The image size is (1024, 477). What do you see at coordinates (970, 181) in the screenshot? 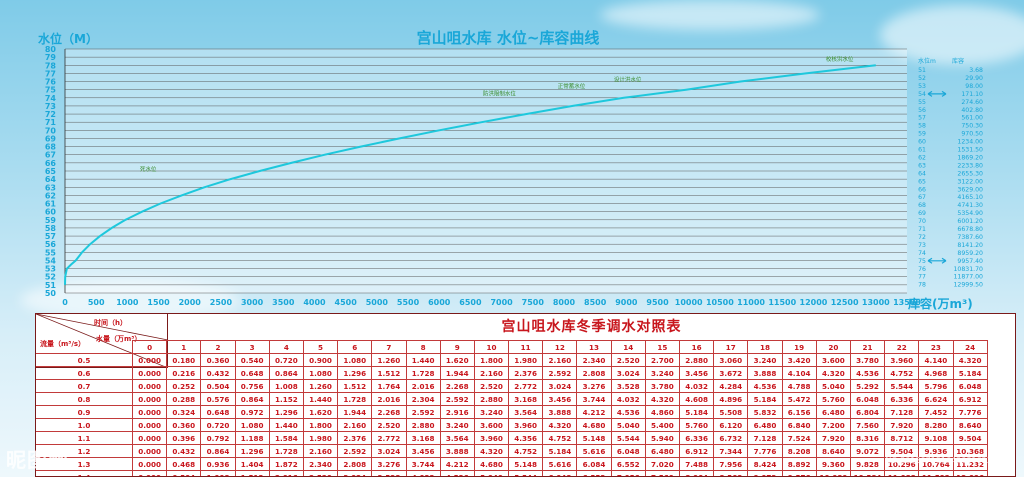
I see `side-capacity-value: 3122.00` at bounding box center [970, 181].